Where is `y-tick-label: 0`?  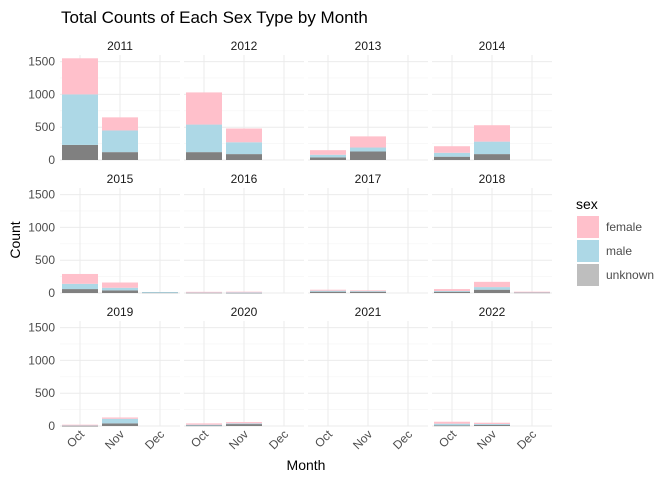 y-tick-label: 0 is located at coordinates (51, 426).